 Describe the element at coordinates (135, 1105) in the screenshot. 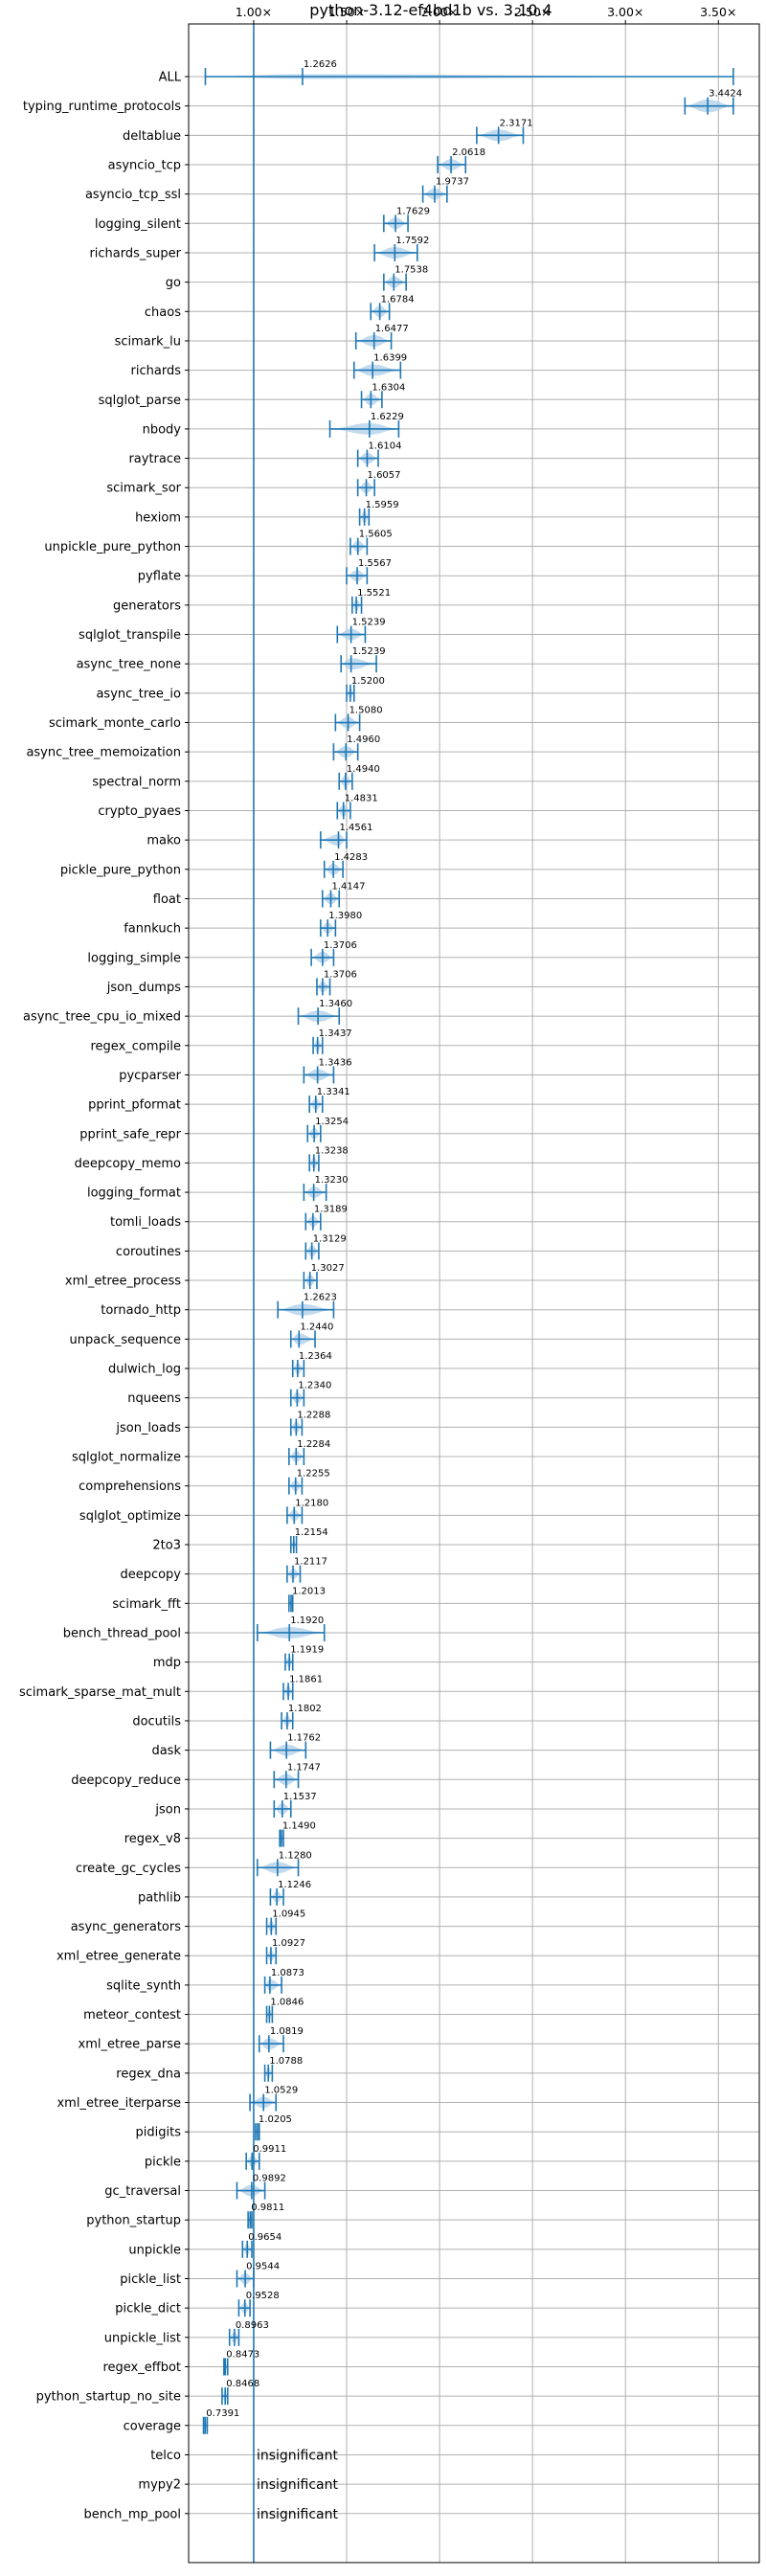

I see `category-label: pprint_pformat` at that location.